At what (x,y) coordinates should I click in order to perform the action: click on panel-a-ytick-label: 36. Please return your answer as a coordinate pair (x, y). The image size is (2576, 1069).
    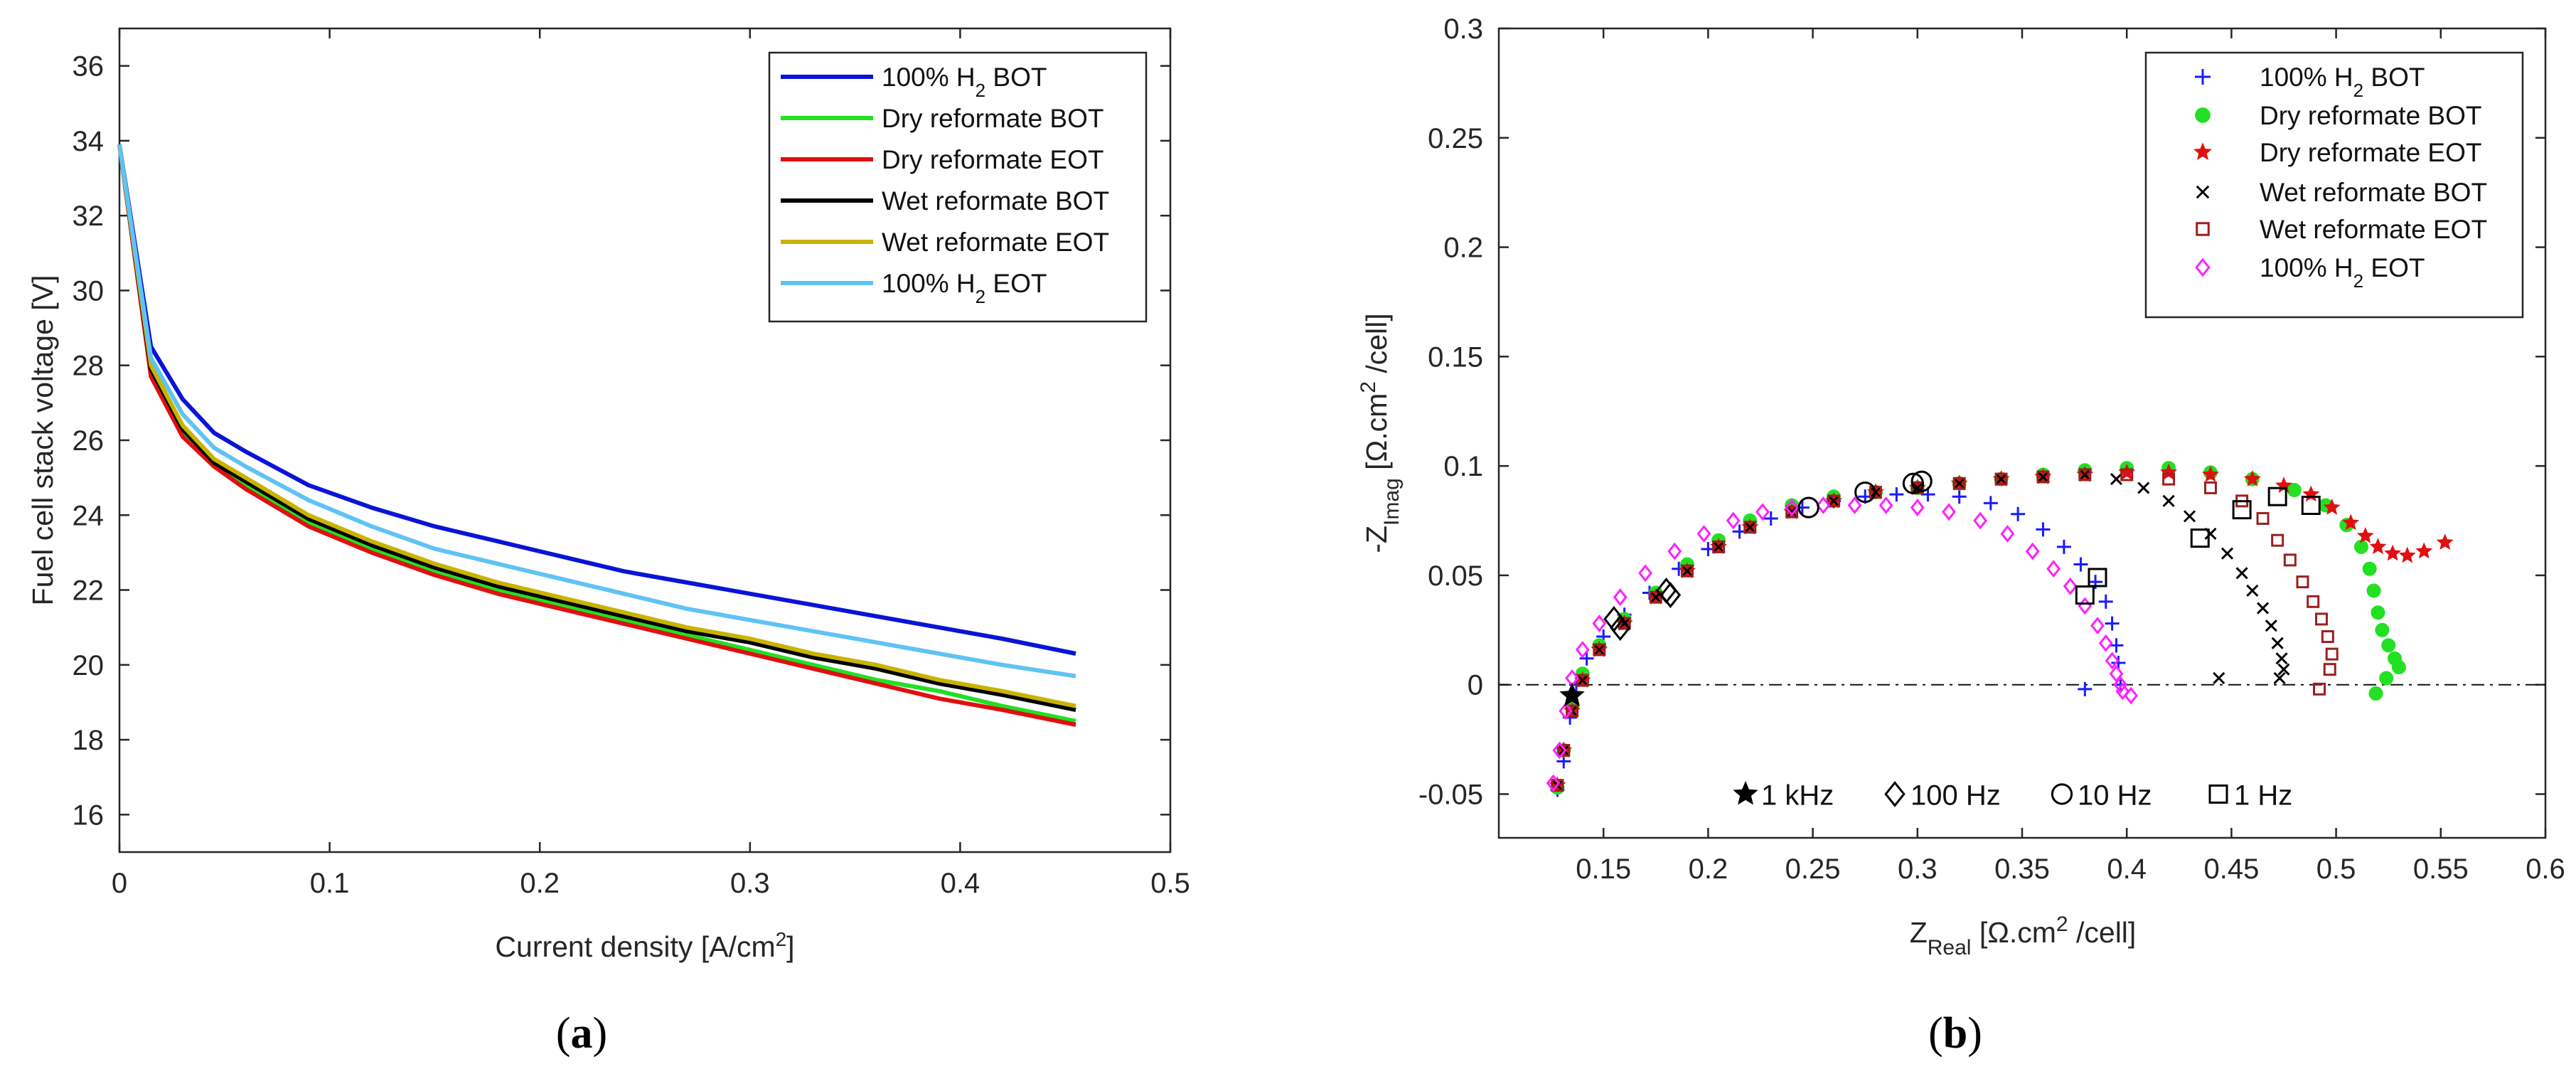
    Looking at the image, I should click on (89, 67).